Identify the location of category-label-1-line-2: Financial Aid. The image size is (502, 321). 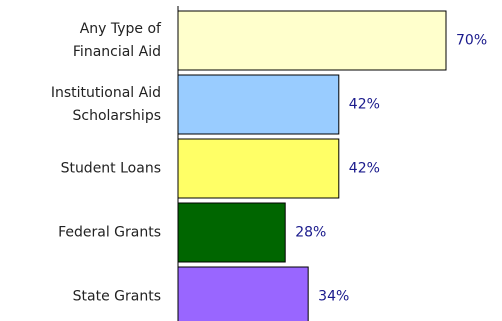
(117, 52).